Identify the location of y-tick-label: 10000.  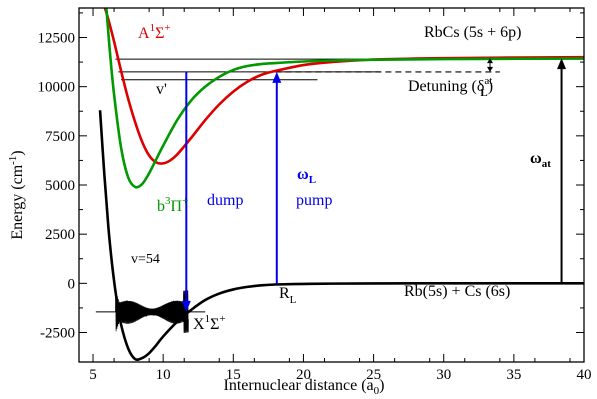
(57, 88).